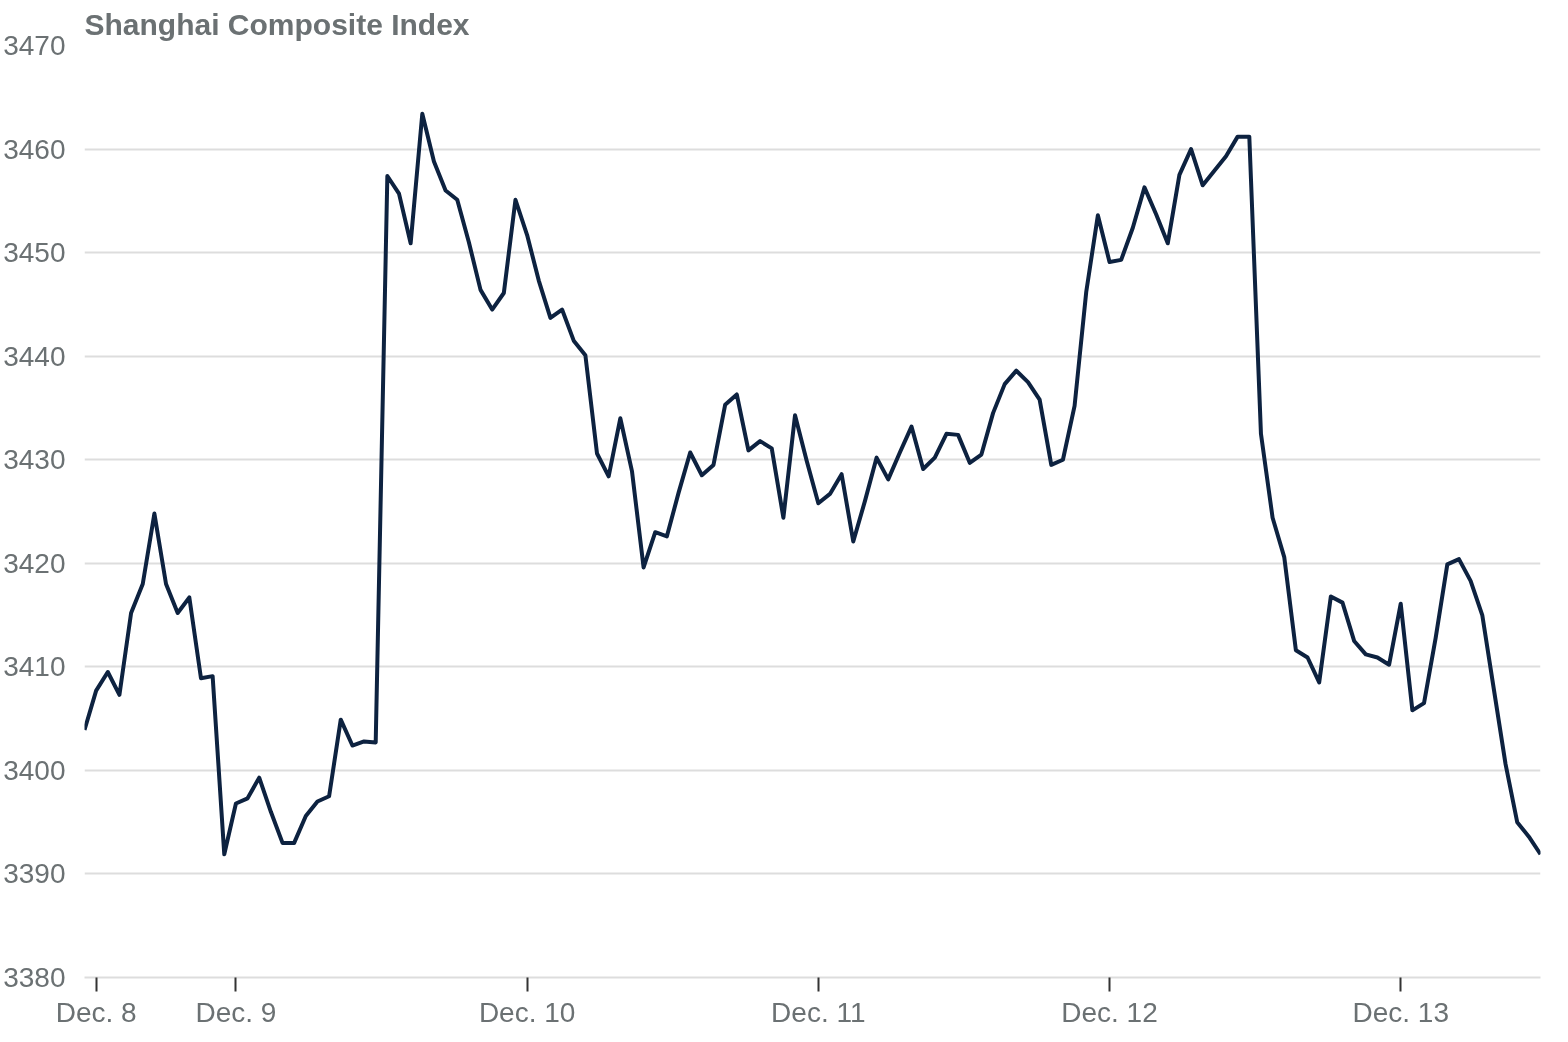 The image size is (1568, 1042). I want to click on y-tick-label: 3380, so click(34, 977).